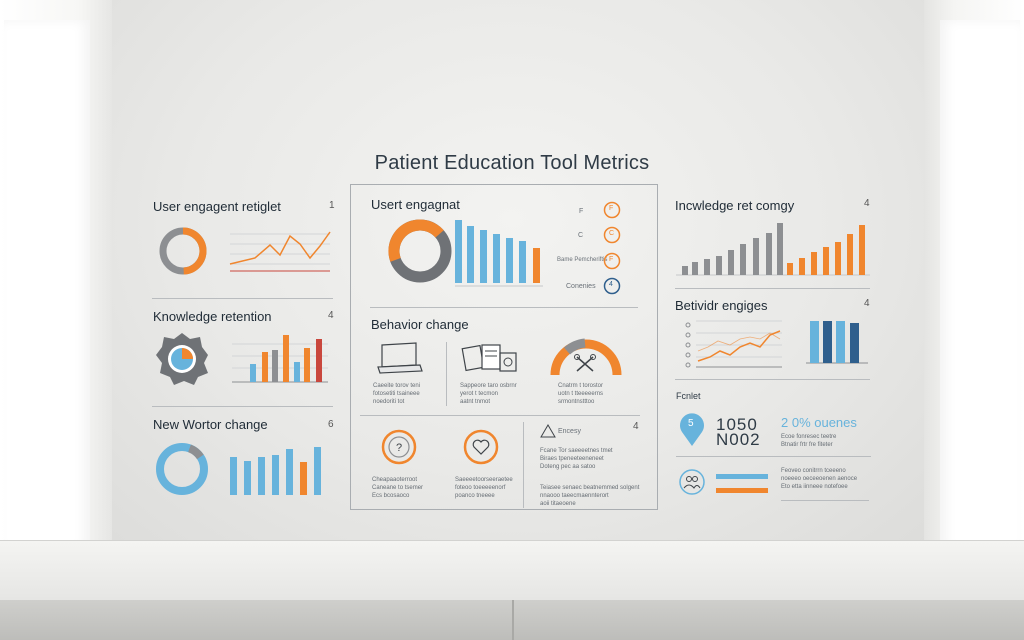 The height and width of the screenshot is (640, 1024). Describe the element at coordinates (586, 357) in the screenshot. I see `behavior-gauge` at that location.